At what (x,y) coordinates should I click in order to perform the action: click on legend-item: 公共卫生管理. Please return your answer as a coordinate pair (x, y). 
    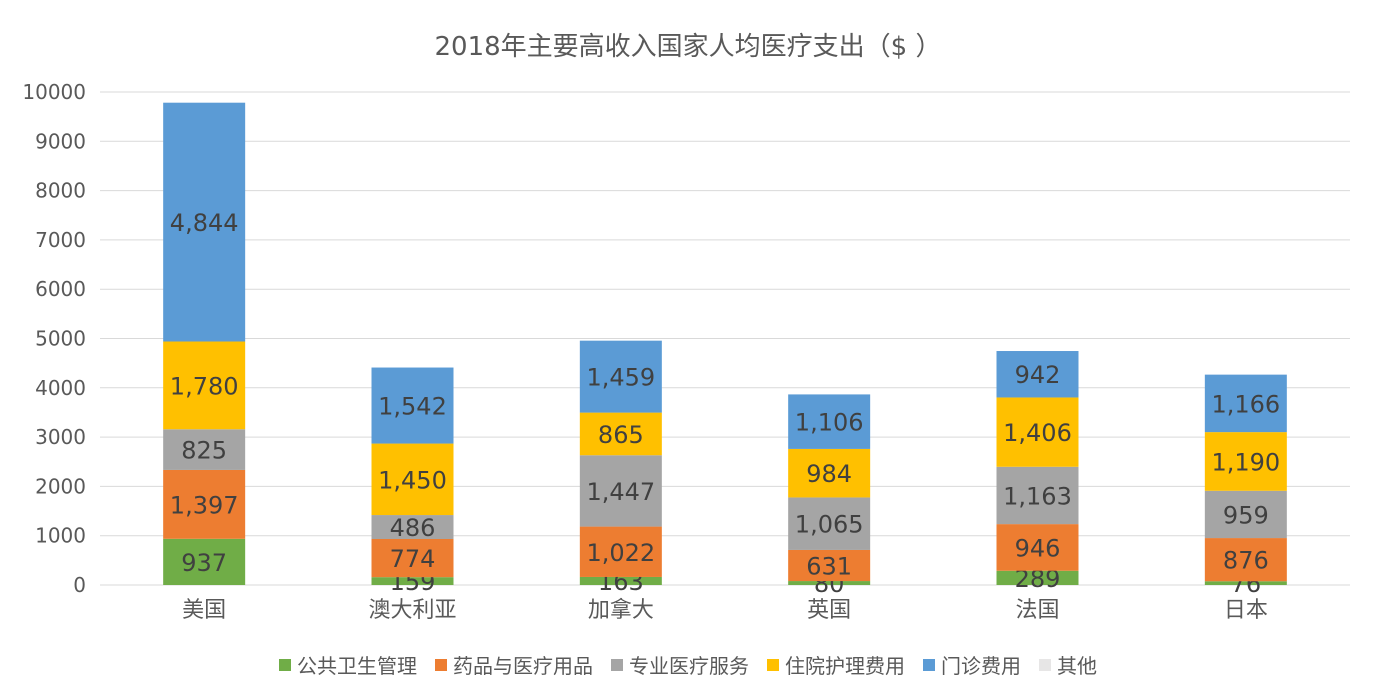
    Looking at the image, I should click on (348, 664).